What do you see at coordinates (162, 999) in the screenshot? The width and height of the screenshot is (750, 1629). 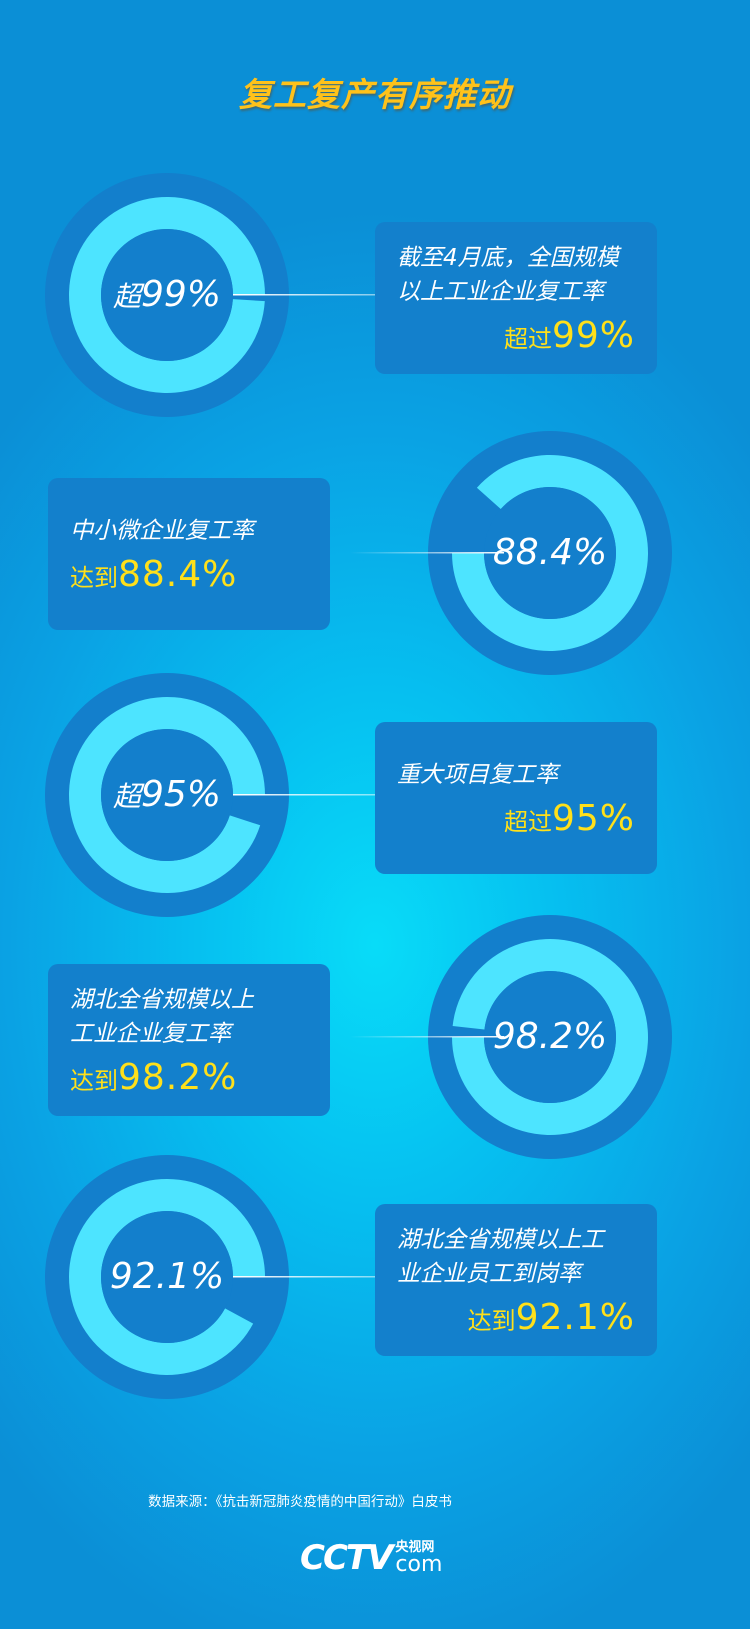 I see `card-text: 湖北全省规模以上` at bounding box center [162, 999].